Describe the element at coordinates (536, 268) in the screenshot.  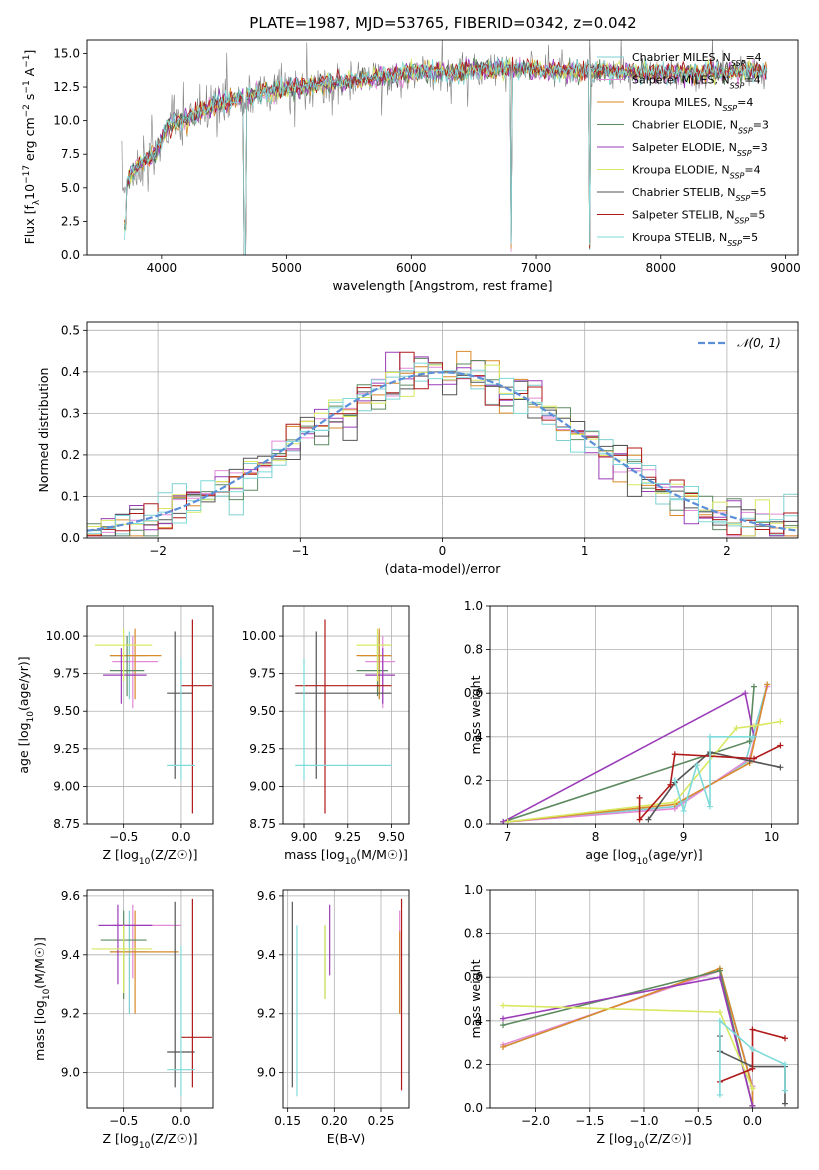
I see `x-tick-label: 7000` at that location.